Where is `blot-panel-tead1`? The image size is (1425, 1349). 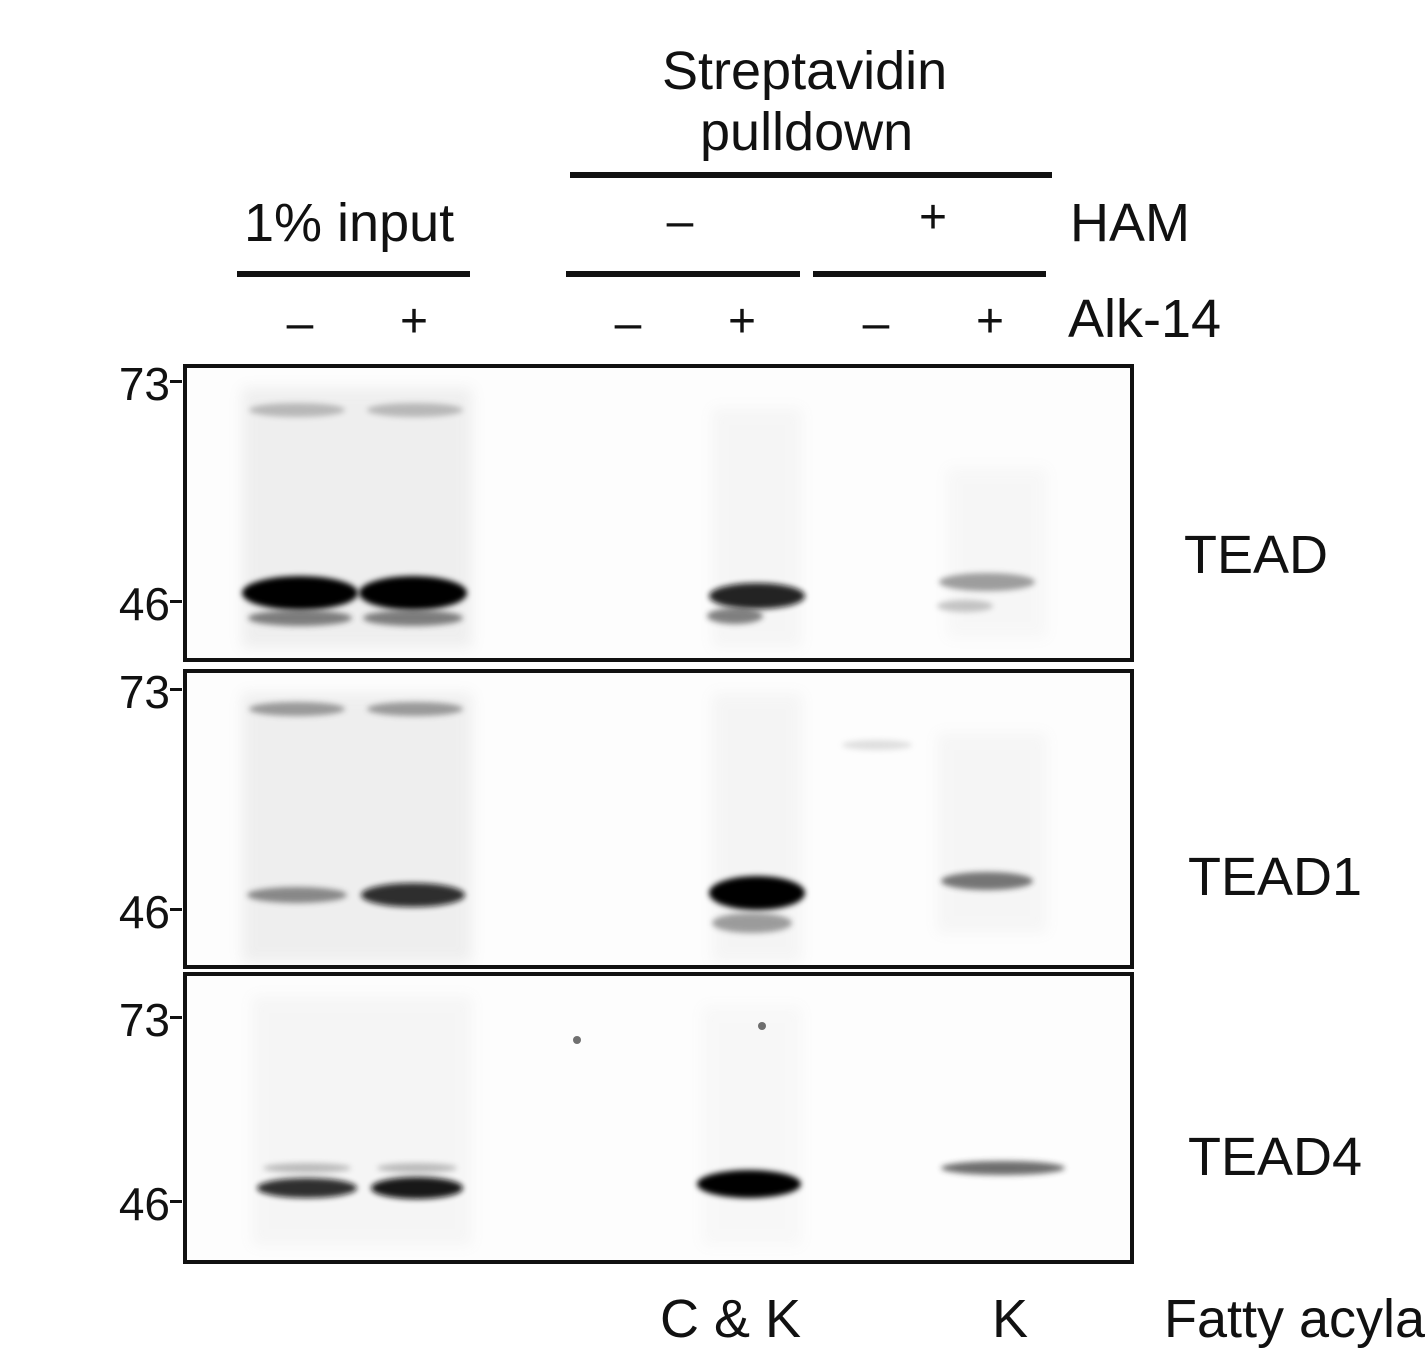
blot-panel-tead1 is located at coordinates (658, 819).